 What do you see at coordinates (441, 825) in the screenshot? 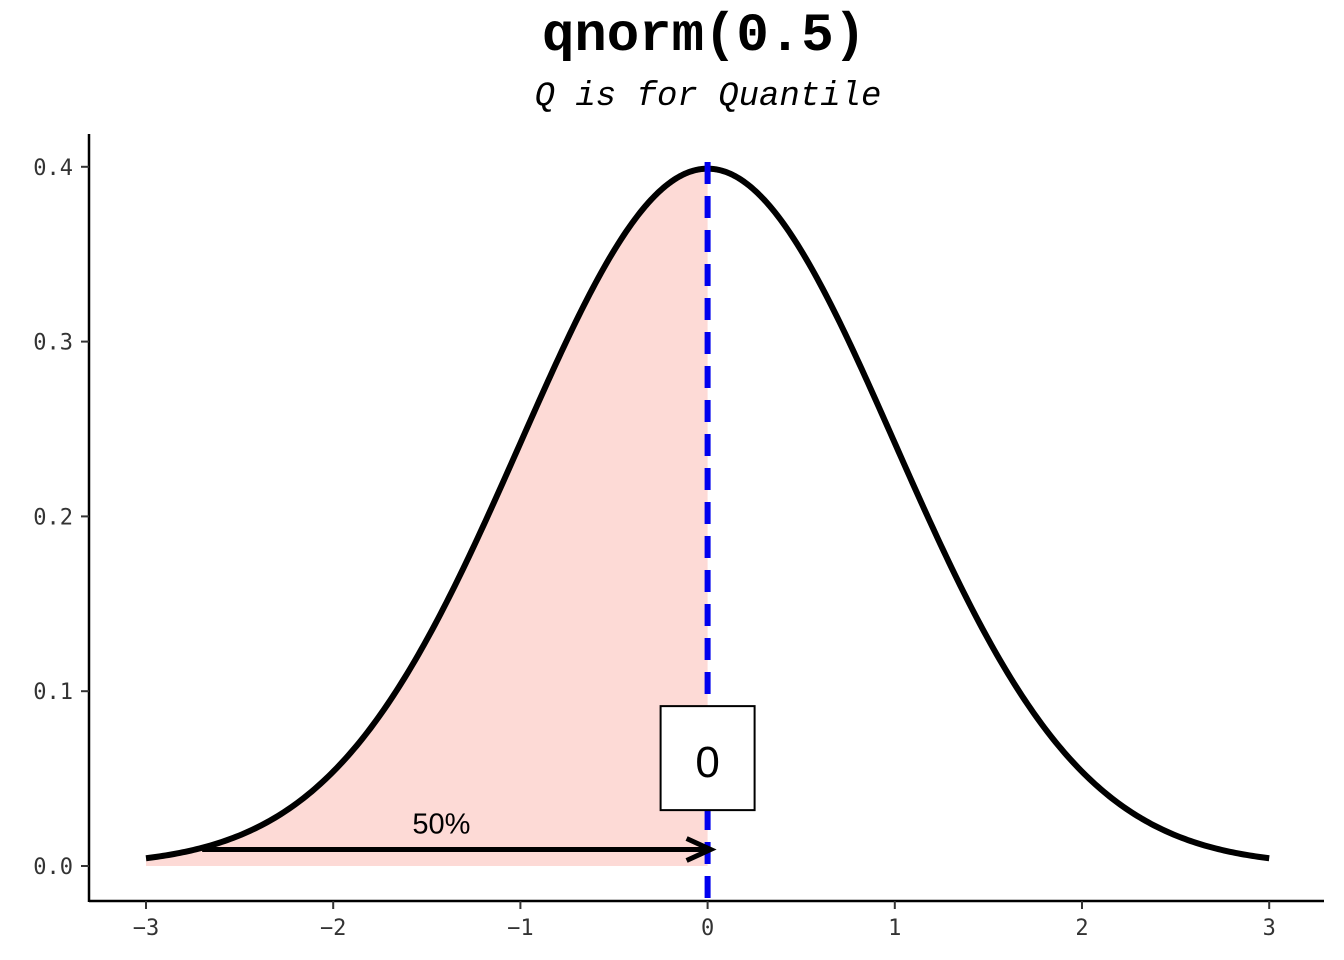
I see `arrow-label: 50%` at bounding box center [441, 825].